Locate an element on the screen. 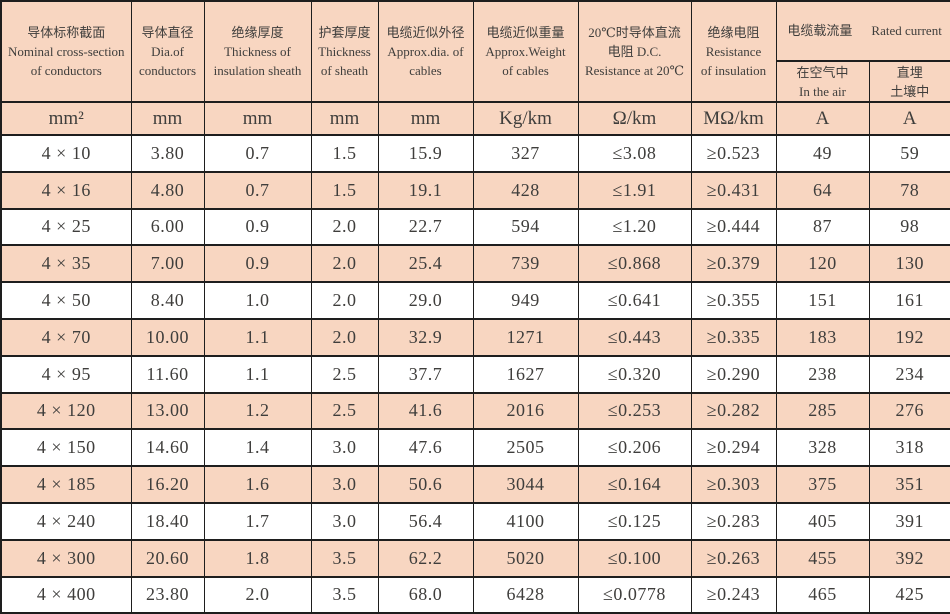  rated-current-label-en: Rated current is located at coordinates (906, 30).